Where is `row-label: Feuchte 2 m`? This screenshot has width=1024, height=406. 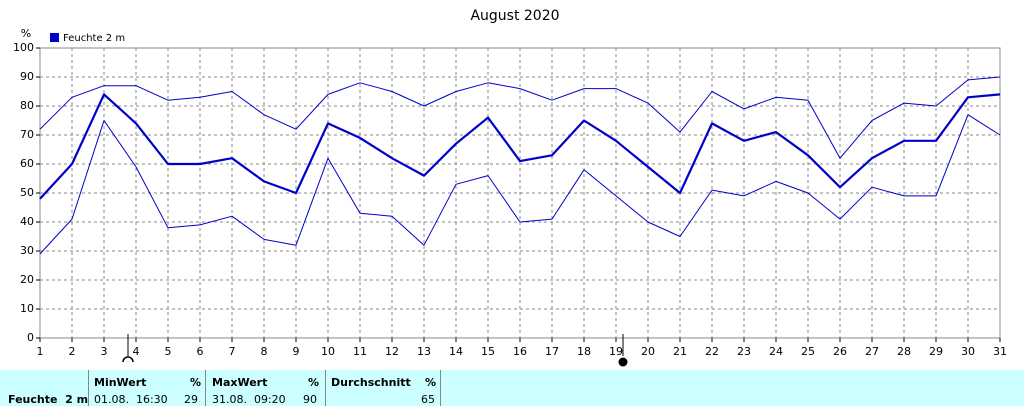 row-label: Feuchte 2 m is located at coordinates (48, 399).